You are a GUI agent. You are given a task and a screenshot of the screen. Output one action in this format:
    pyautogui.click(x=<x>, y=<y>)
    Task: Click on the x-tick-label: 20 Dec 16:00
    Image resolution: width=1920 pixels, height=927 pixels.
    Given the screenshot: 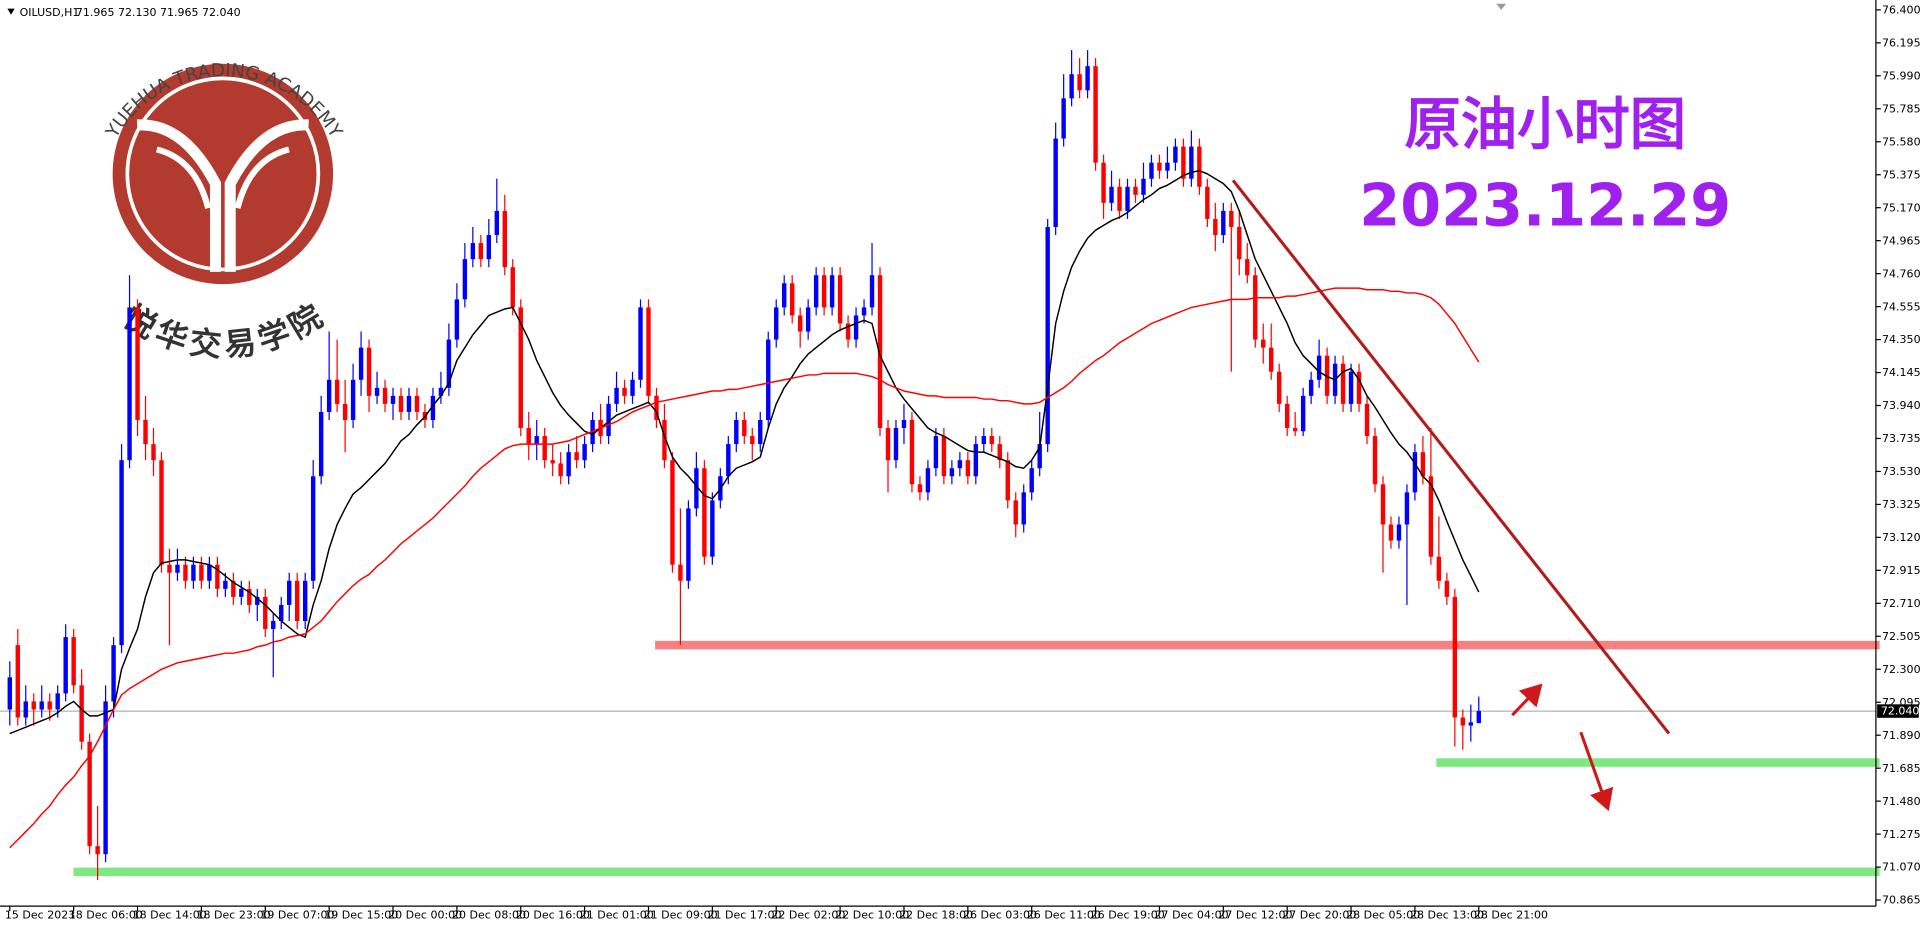 What is the action you would take?
    pyautogui.click(x=553, y=914)
    